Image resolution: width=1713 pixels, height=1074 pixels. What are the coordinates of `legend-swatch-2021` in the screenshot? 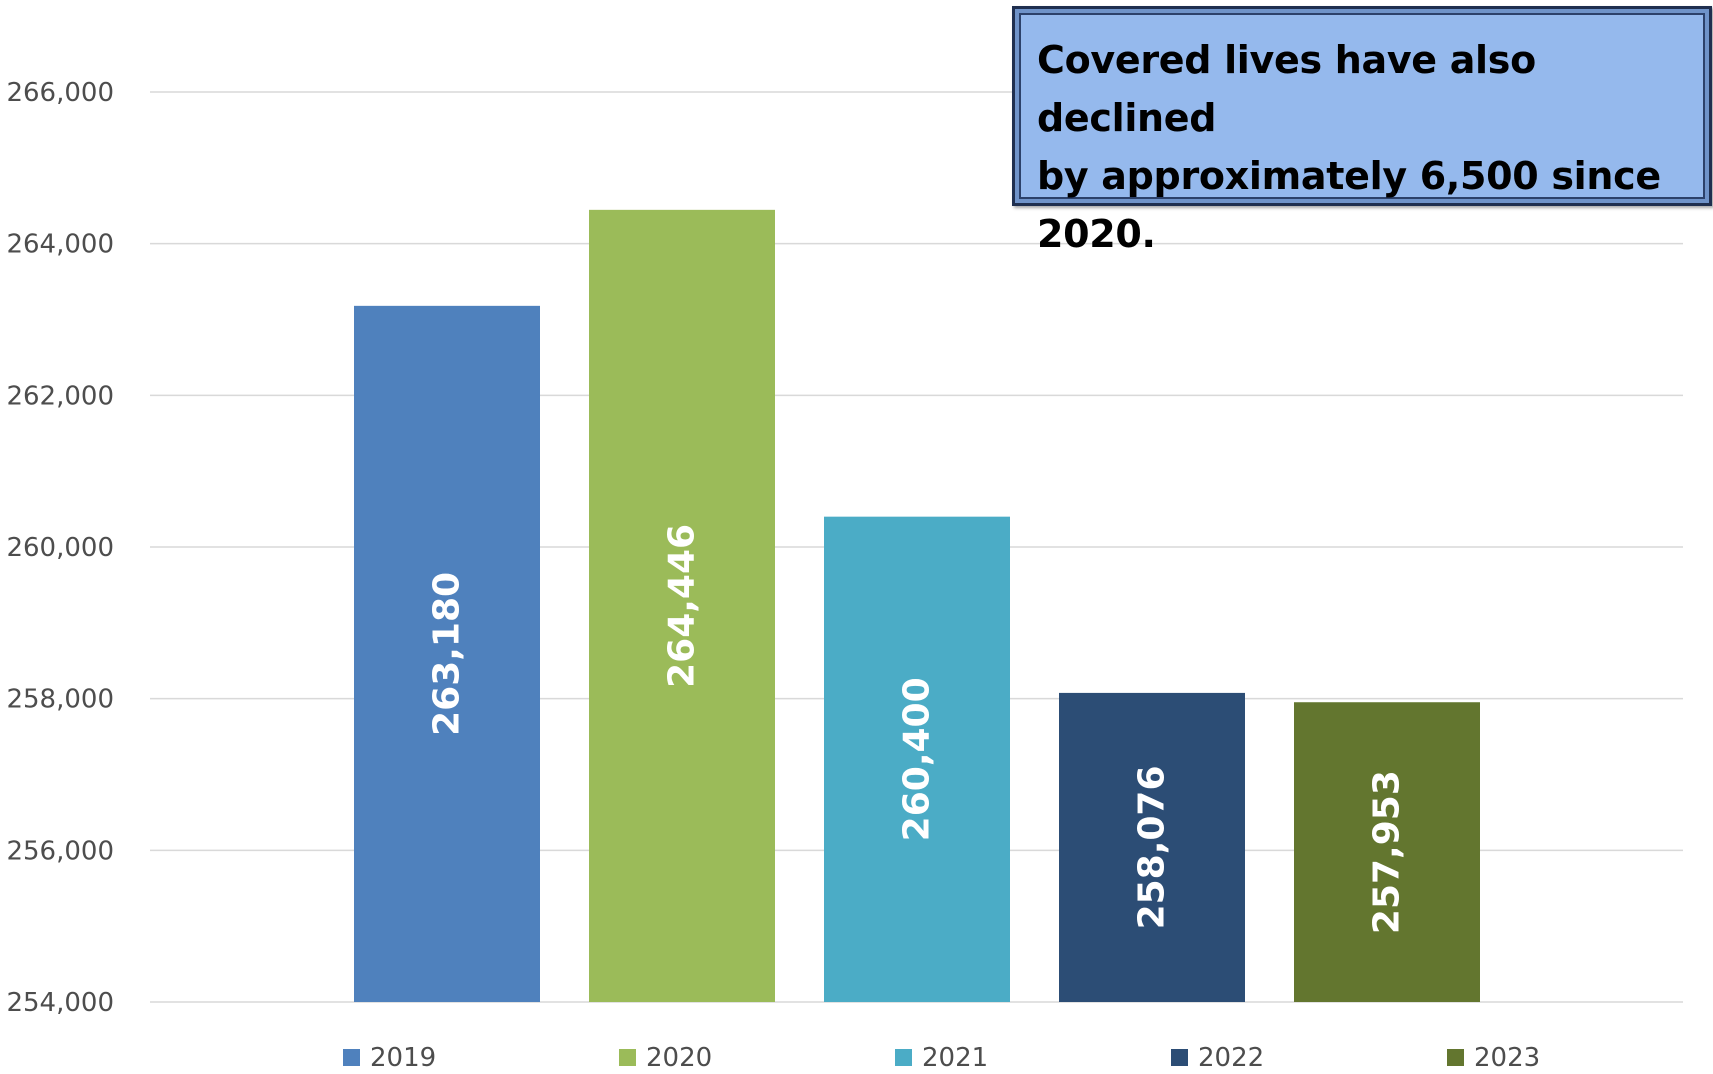 It's located at (903, 1057).